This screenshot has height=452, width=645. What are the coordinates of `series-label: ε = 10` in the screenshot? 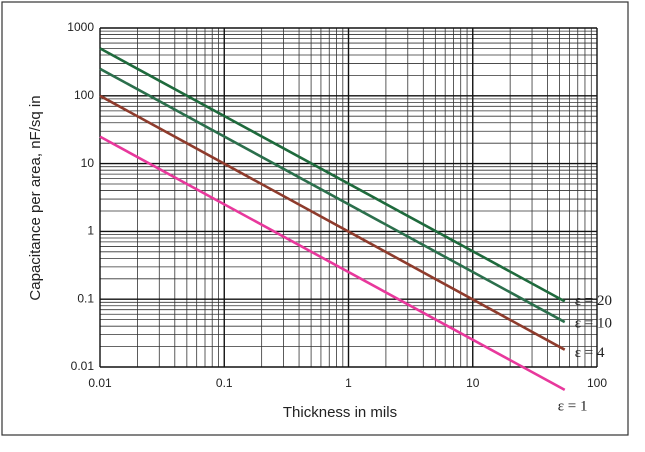 It's located at (593, 324).